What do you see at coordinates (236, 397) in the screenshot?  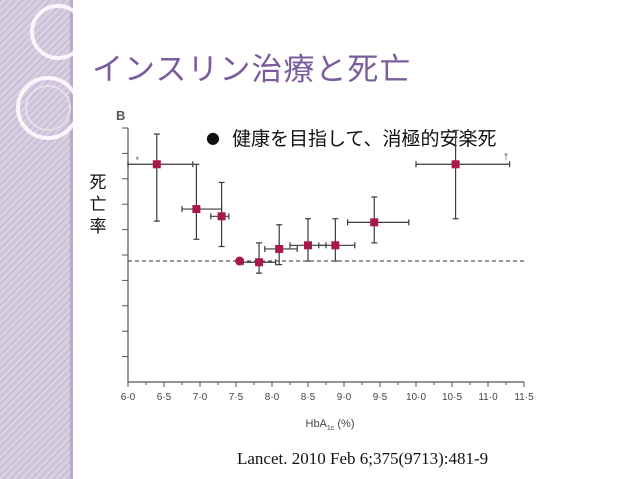 I see `x-tick-label: 7·5` at bounding box center [236, 397].